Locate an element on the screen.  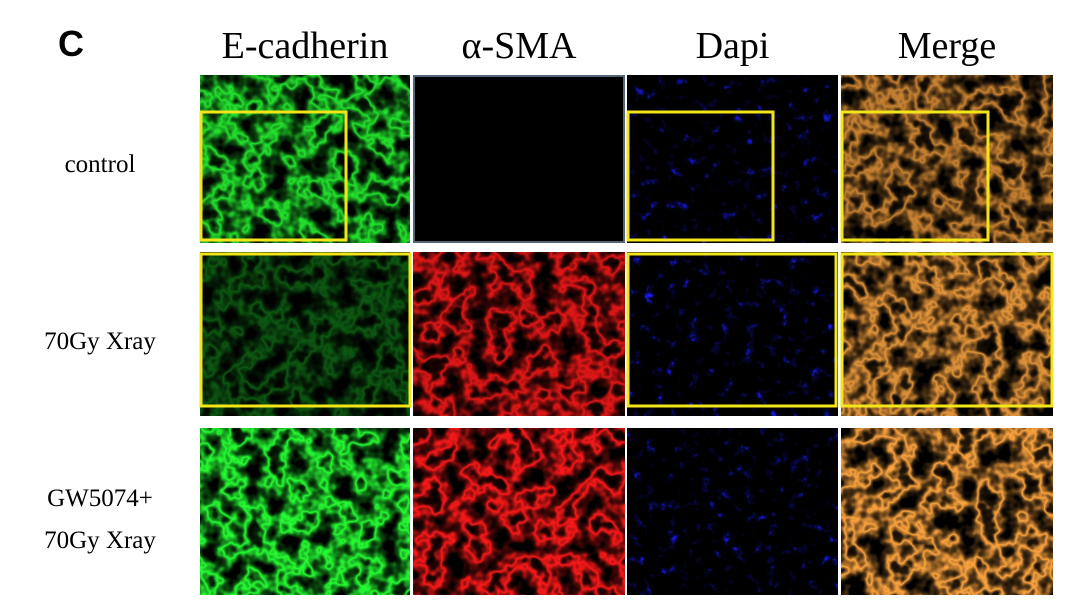
image-bg is located at coordinates (519, 159).